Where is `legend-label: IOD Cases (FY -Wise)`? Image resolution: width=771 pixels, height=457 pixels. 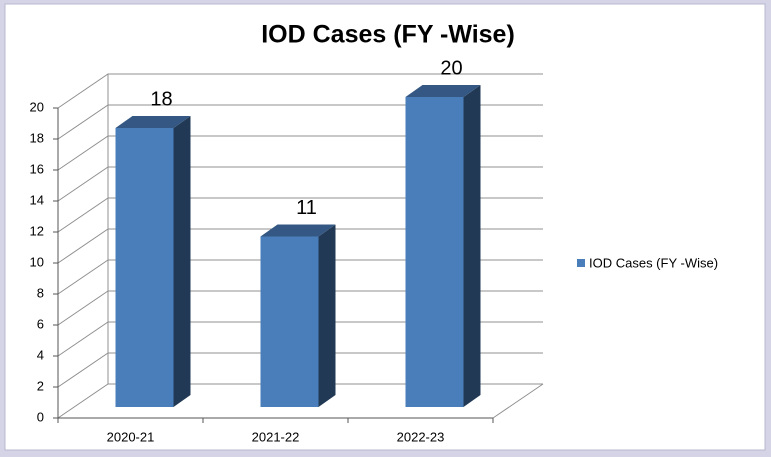
legend-label: IOD Cases (FY -Wise) is located at coordinates (653, 262).